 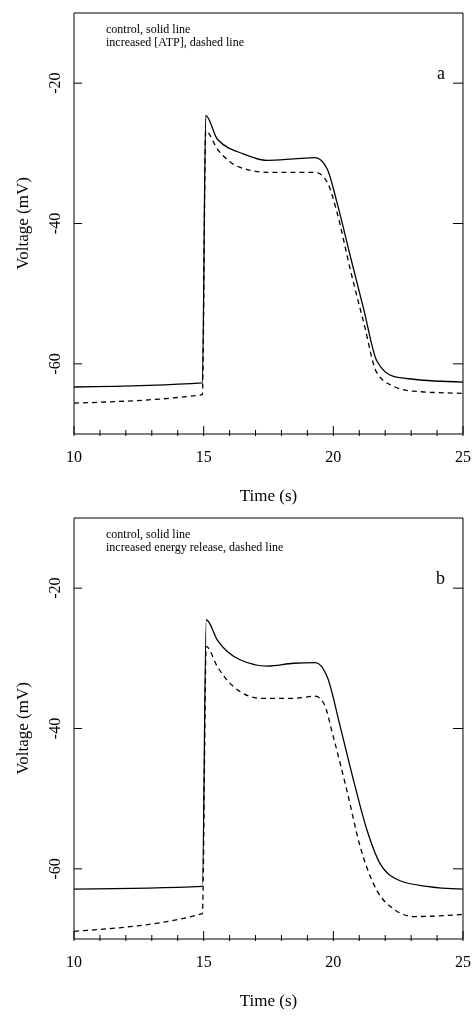 What do you see at coordinates (175, 42) in the screenshot?
I see `annotation: increased [ATP], dashed line` at bounding box center [175, 42].